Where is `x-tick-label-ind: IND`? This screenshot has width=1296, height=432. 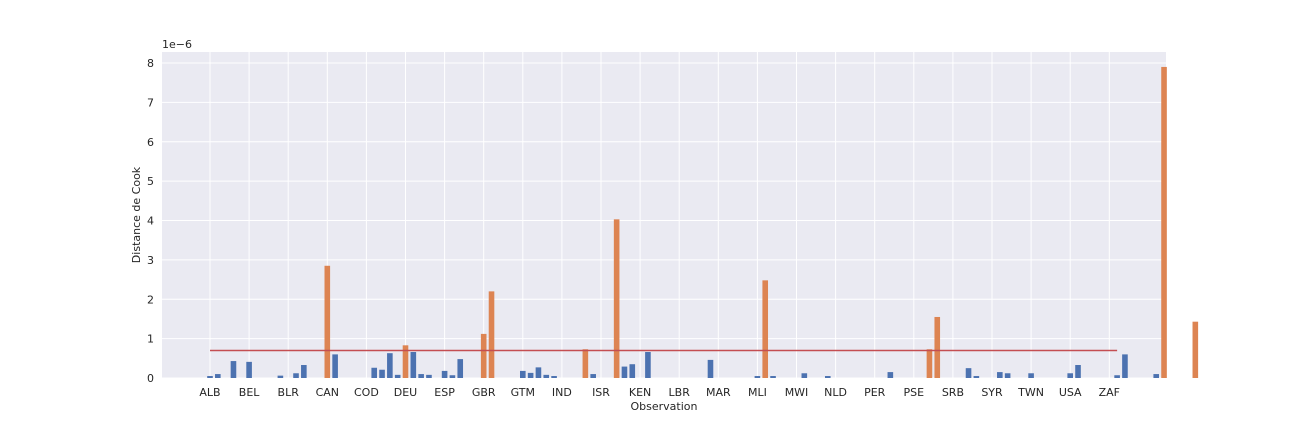 x-tick-label-ind: IND is located at coordinates (562, 392).